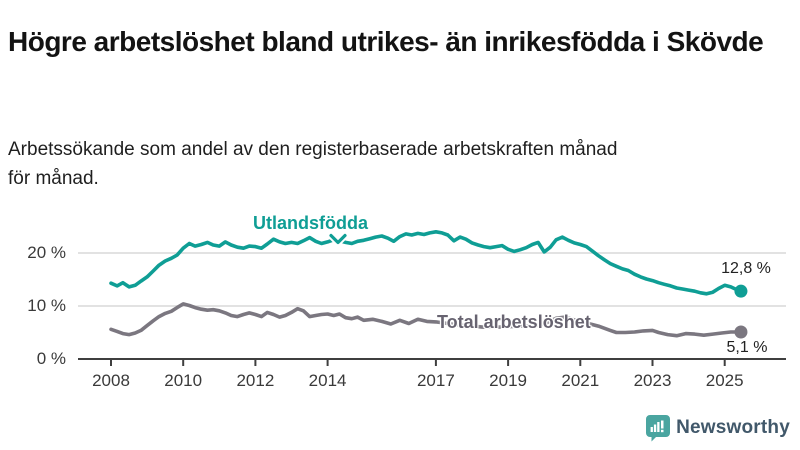 The width and height of the screenshot is (800, 450). Describe the element at coordinates (724, 380) in the screenshot. I see `x-axis-label-2025: 2025` at that location.